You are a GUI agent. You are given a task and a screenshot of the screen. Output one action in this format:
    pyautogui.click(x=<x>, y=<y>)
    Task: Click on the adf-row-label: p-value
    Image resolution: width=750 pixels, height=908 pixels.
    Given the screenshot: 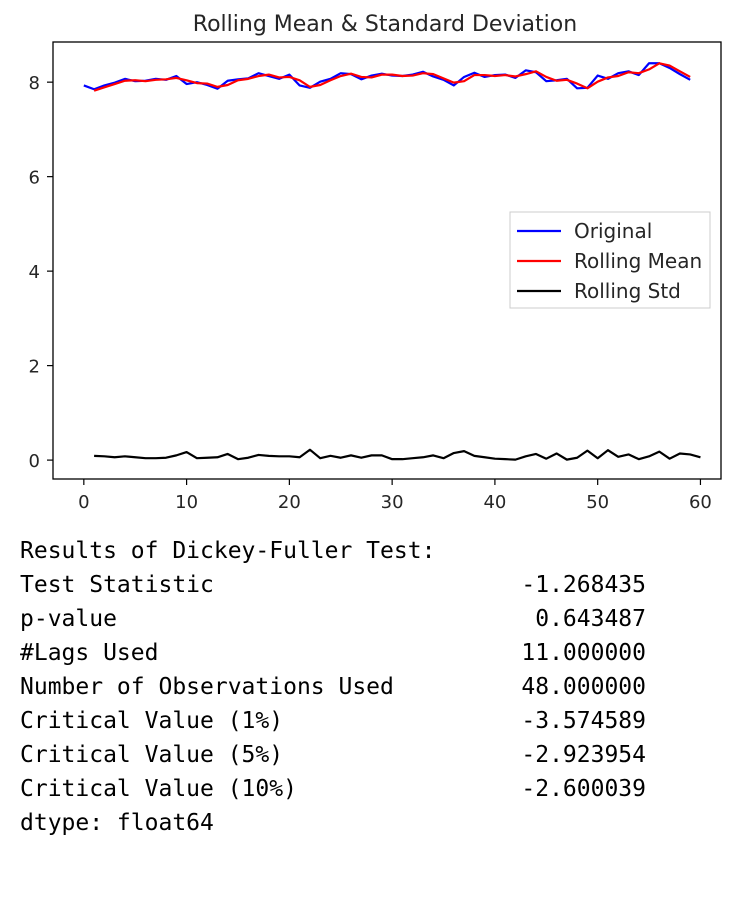 What is the action you would take?
    pyautogui.click(x=68, y=619)
    